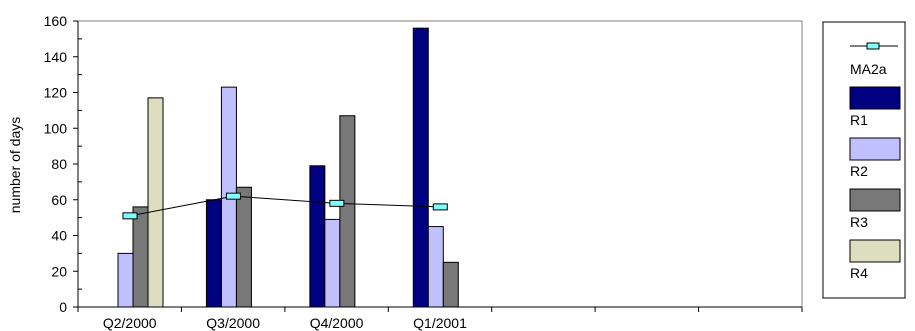 The image size is (915, 331). What do you see at coordinates (63, 307) in the screenshot?
I see `y-tick-label: 0` at bounding box center [63, 307].